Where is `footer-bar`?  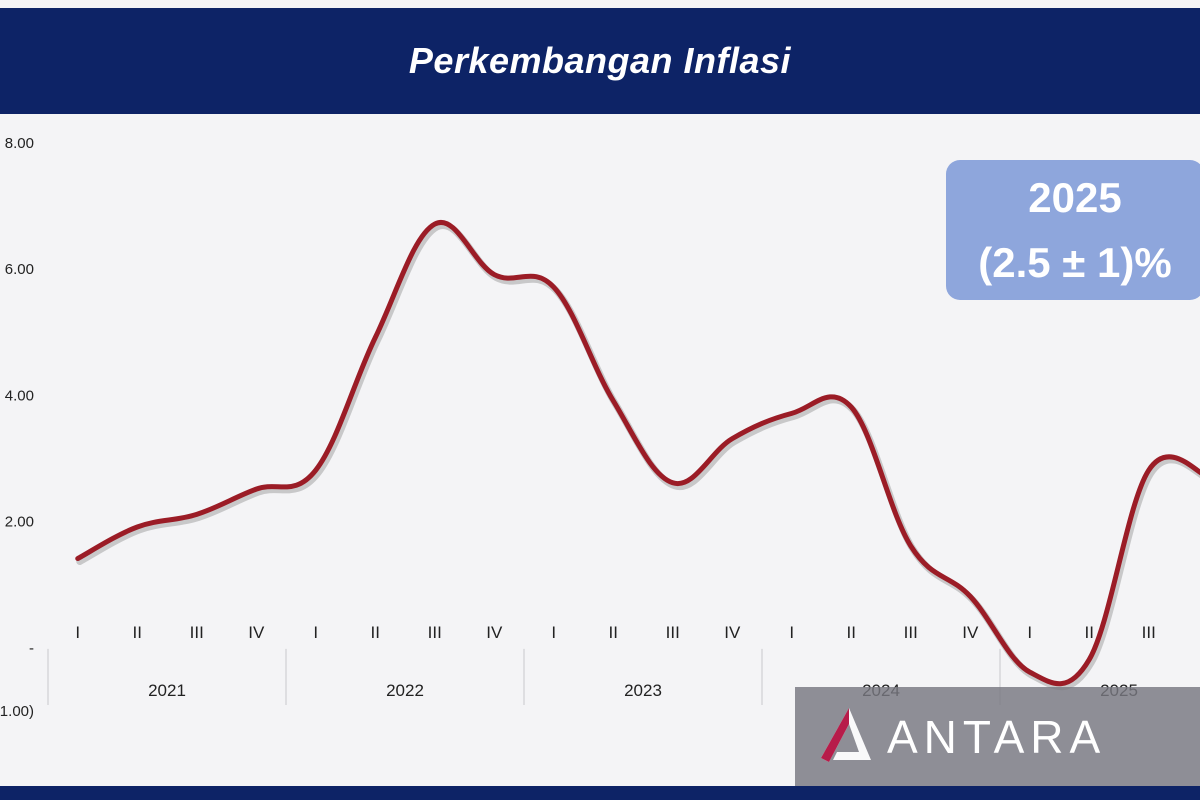
footer-bar is located at coordinates (600, 793).